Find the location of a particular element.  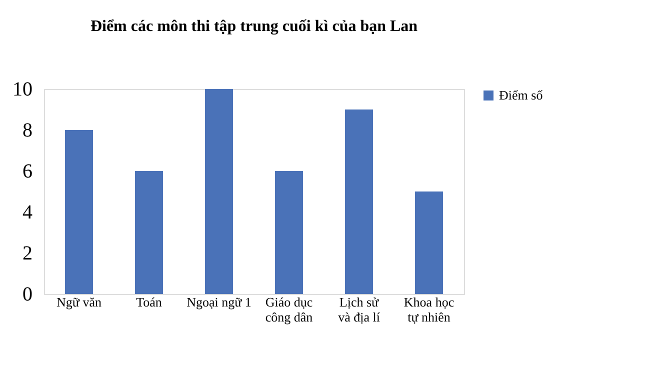

y-tick-label: 10 is located at coordinates (22, 89).